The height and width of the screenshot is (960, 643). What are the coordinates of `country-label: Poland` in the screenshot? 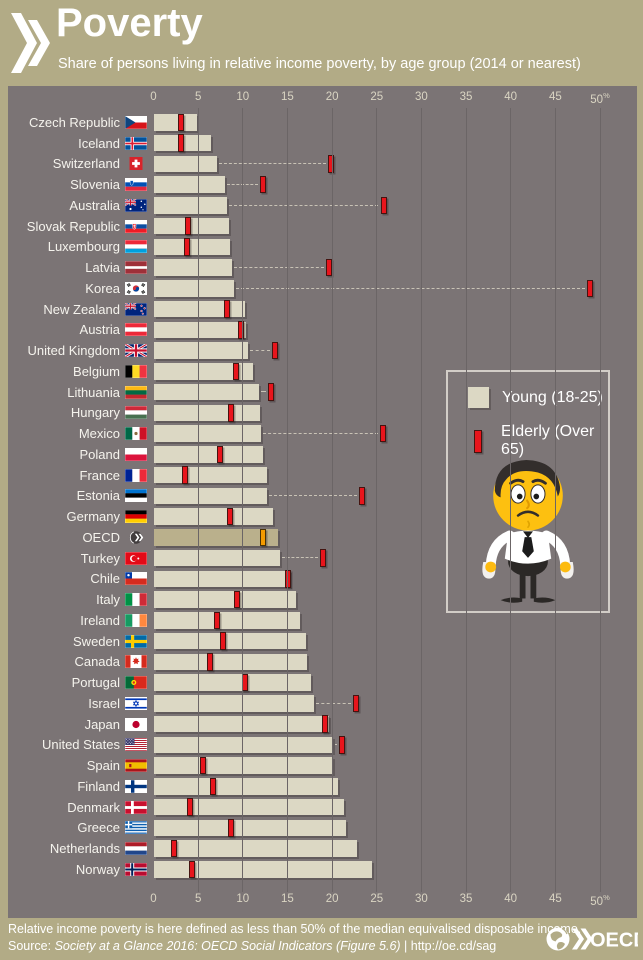 It's located at (99, 454).